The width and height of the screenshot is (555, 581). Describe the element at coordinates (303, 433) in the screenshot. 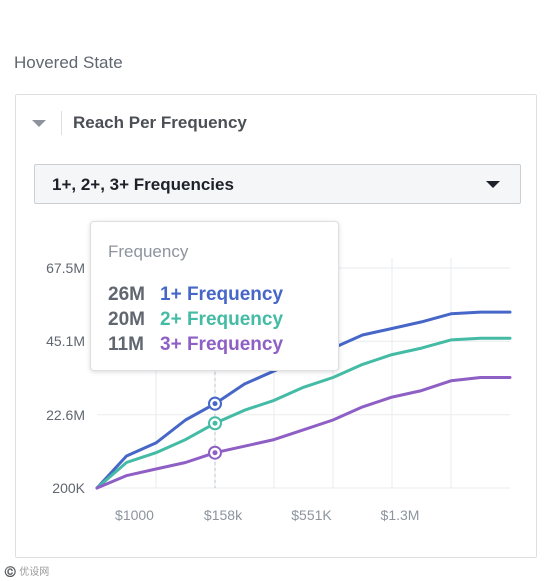

I see `series-line` at that location.